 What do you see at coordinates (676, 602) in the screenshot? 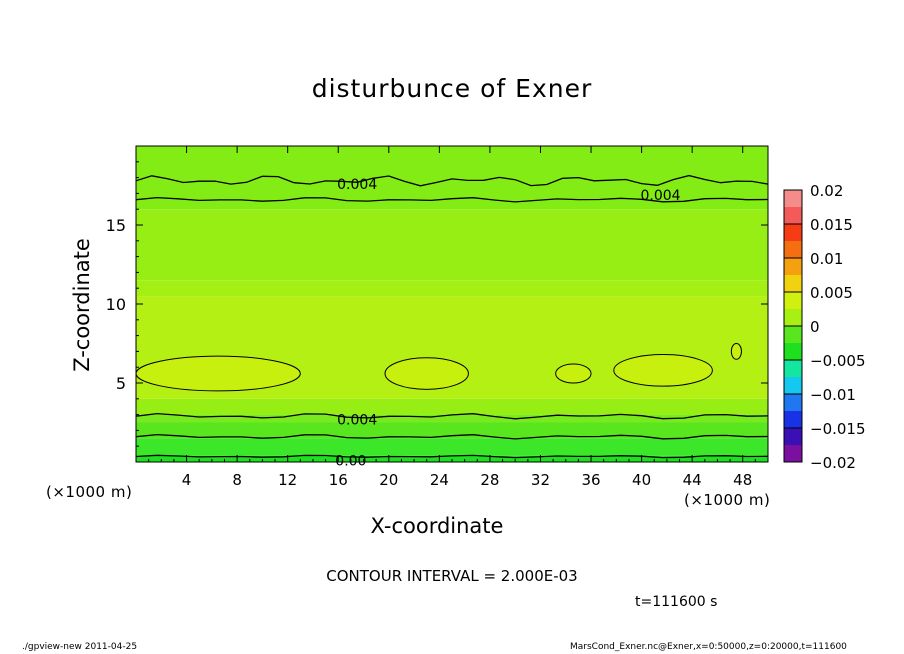
I see `time-note: t=111600 s` at bounding box center [676, 602].